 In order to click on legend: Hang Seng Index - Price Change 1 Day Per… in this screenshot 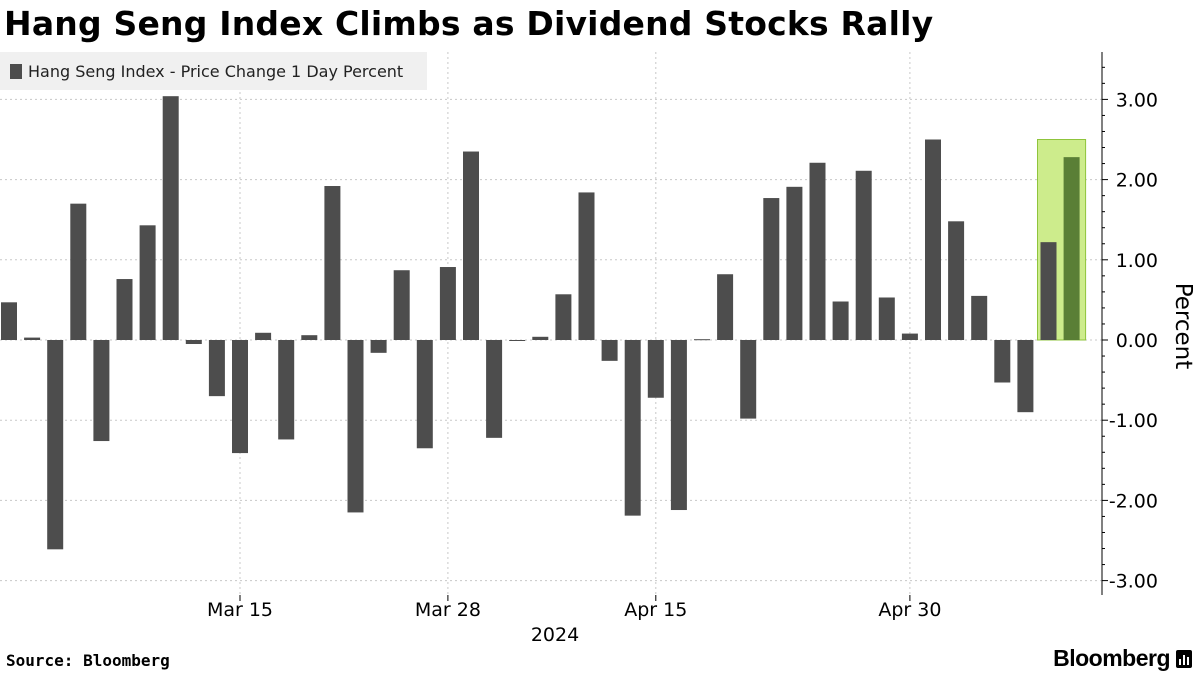, I will do `click(213, 71)`.